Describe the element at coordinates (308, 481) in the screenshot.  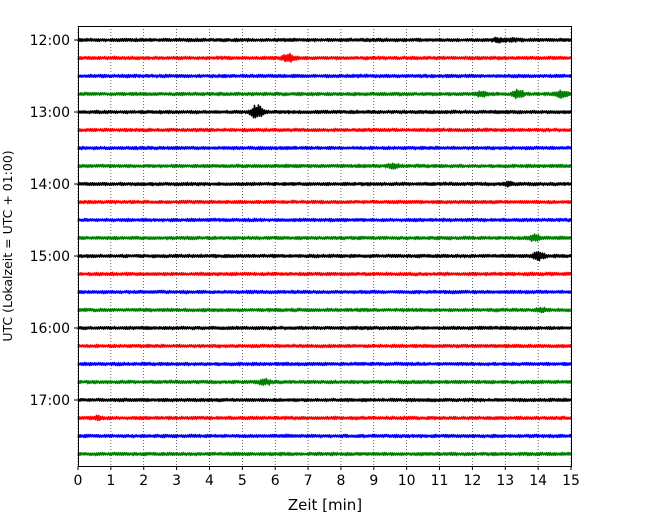
I see `x-tick-label: 7` at that location.